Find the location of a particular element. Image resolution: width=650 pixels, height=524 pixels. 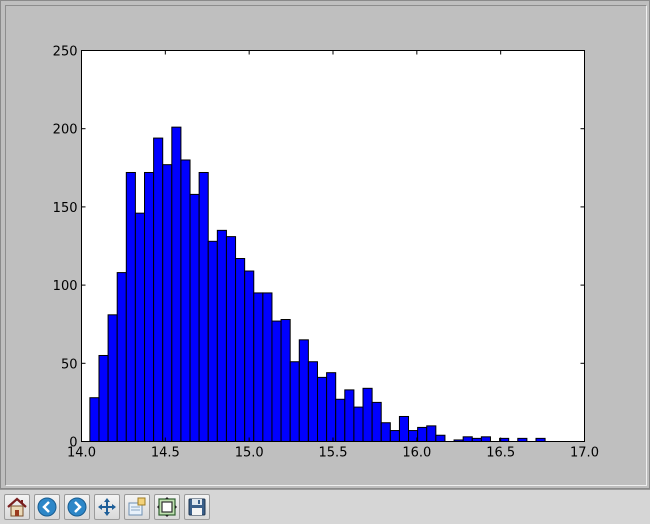

move-arrows-icon is located at coordinates (107, 507).